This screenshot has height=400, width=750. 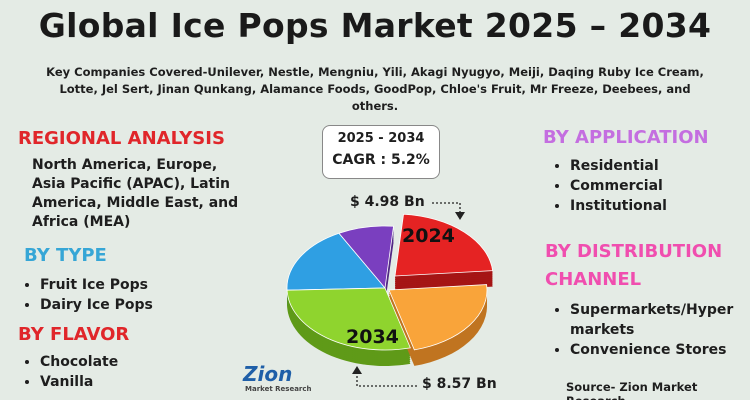 I want to click on cagr-period: 2025 - 2034, so click(x=381, y=138).